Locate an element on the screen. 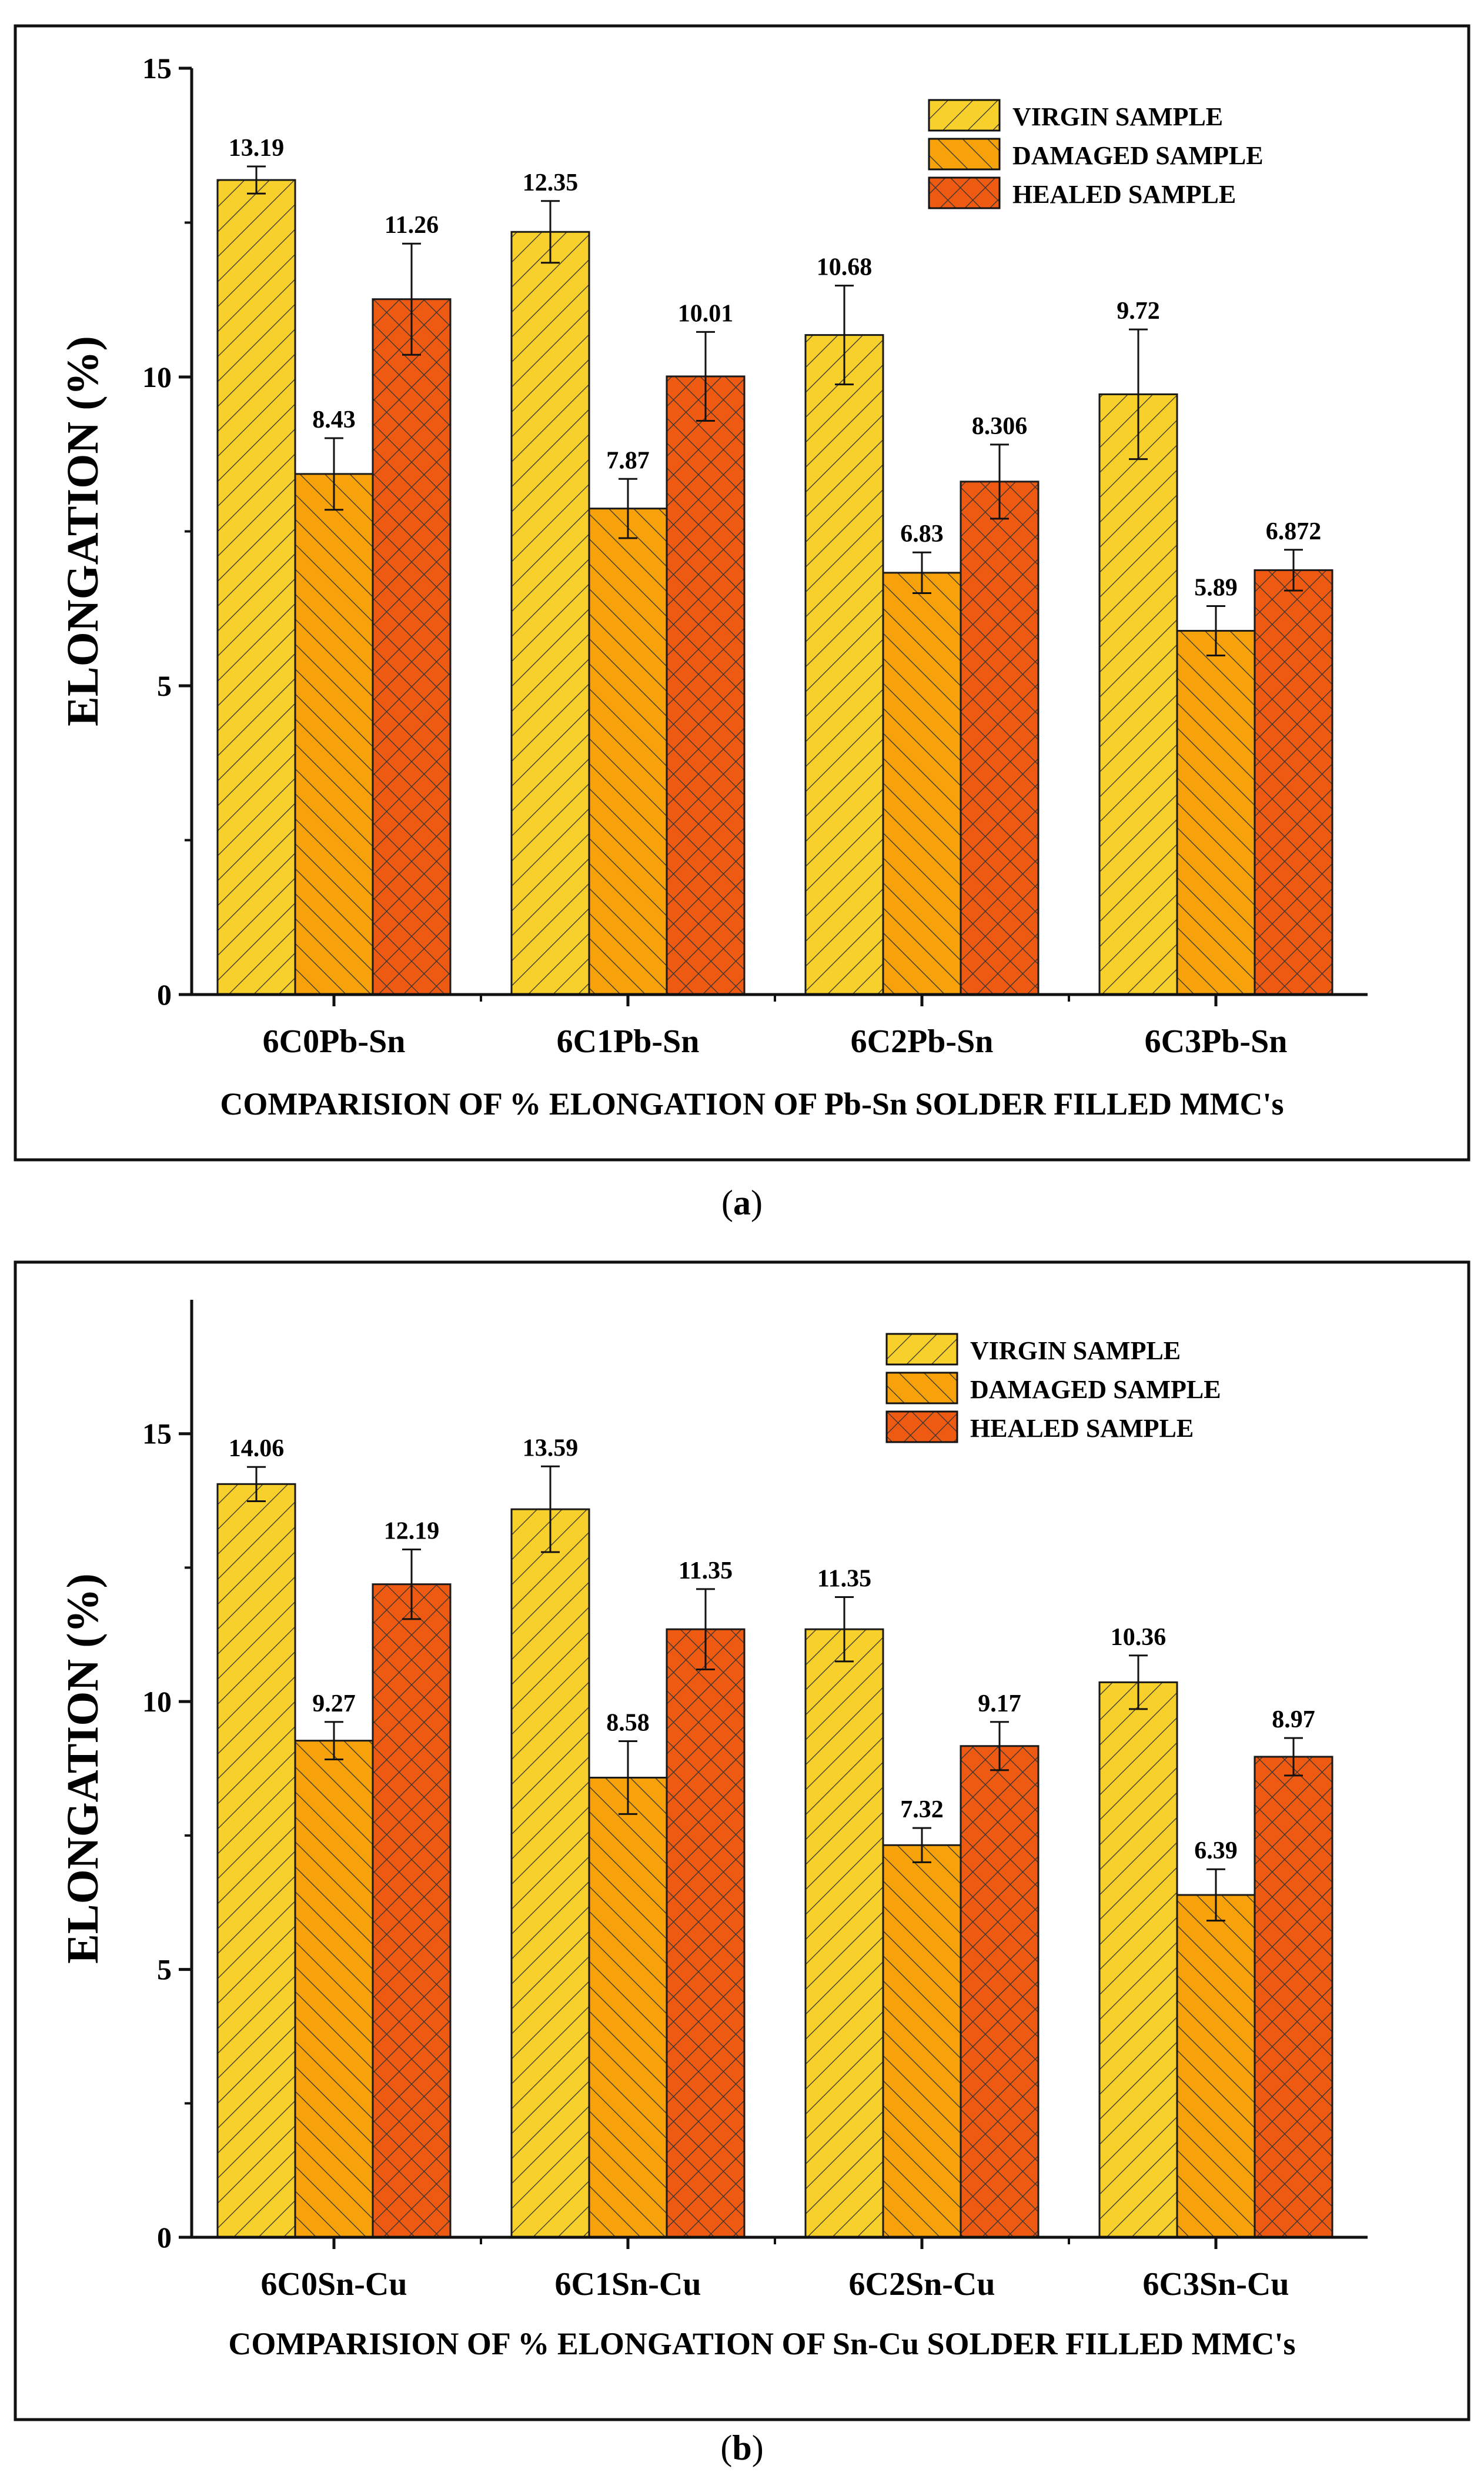 The width and height of the screenshot is (1484, 2479). x-tick-label: 6C0Sn-Cu is located at coordinates (334, 2284).